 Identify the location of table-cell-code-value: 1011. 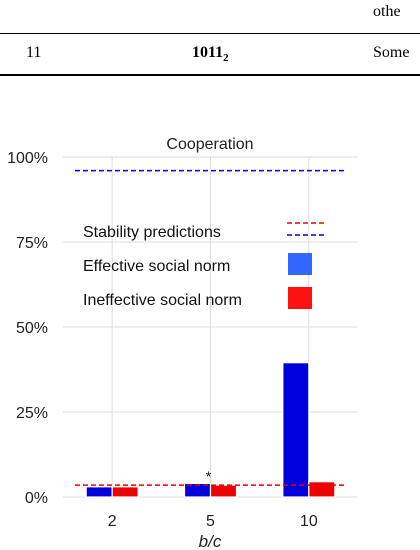
(208, 52).